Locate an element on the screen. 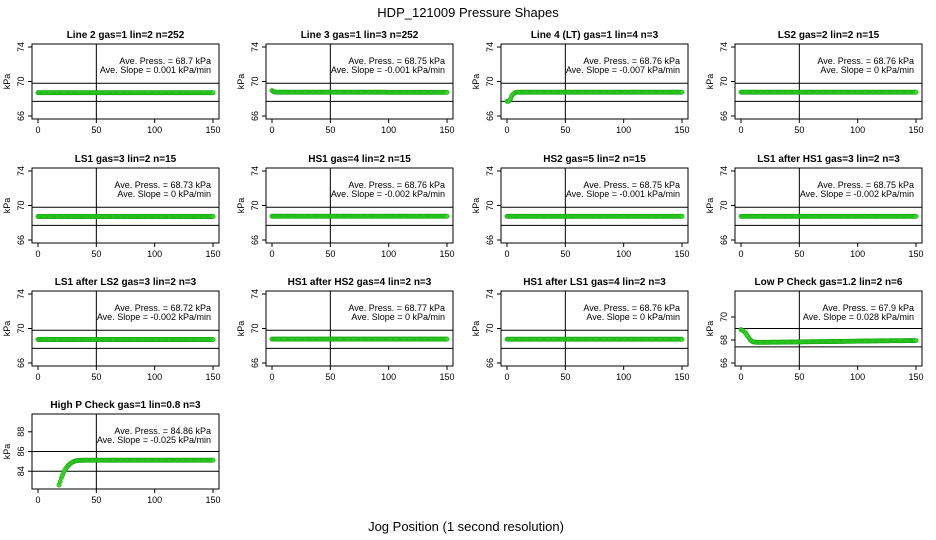  annotation-line: Ave. Press. = 68.75 kPa is located at coordinates (865, 185).